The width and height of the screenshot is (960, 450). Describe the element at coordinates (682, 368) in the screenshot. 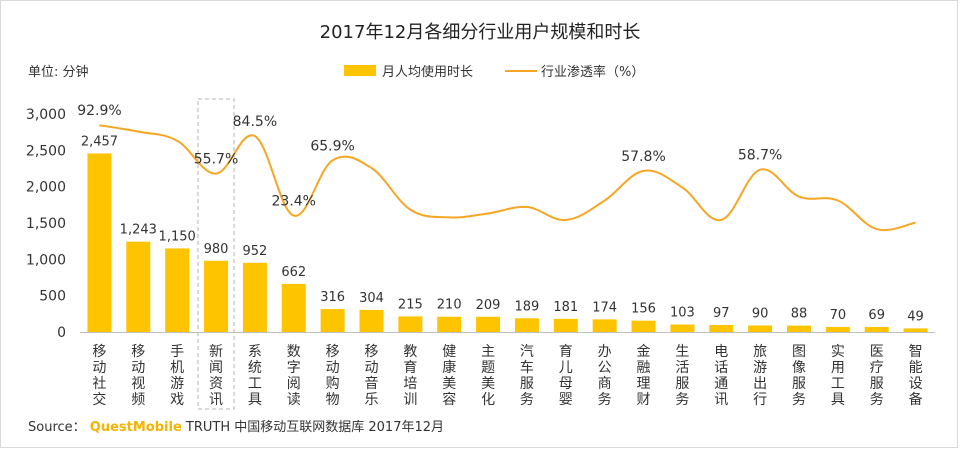

I see `category-label-char: 活` at that location.